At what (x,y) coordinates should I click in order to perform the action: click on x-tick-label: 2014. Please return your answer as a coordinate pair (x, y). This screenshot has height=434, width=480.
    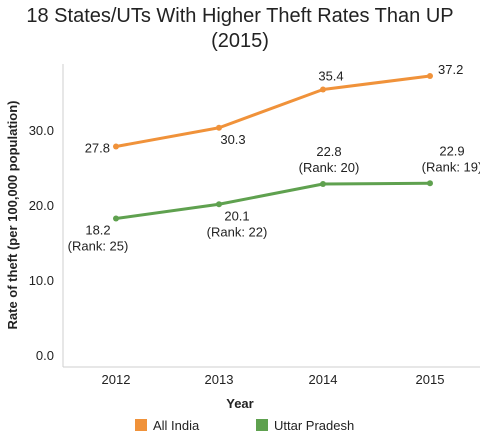
    Looking at the image, I should click on (323, 379).